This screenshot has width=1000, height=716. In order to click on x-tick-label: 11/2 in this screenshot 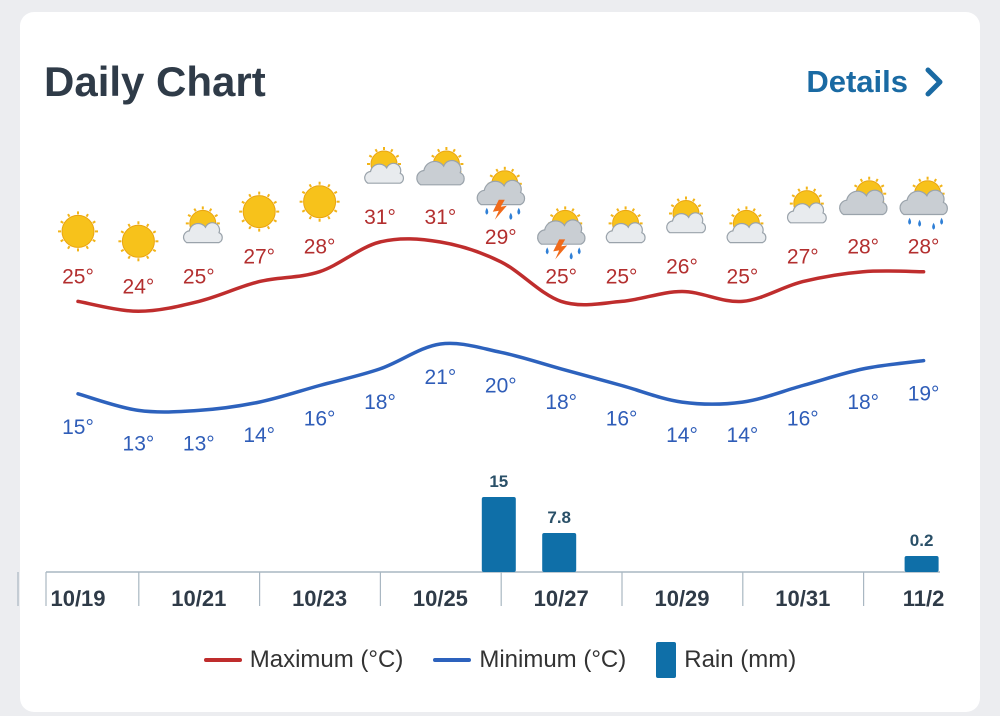, I will do `click(924, 598)`.